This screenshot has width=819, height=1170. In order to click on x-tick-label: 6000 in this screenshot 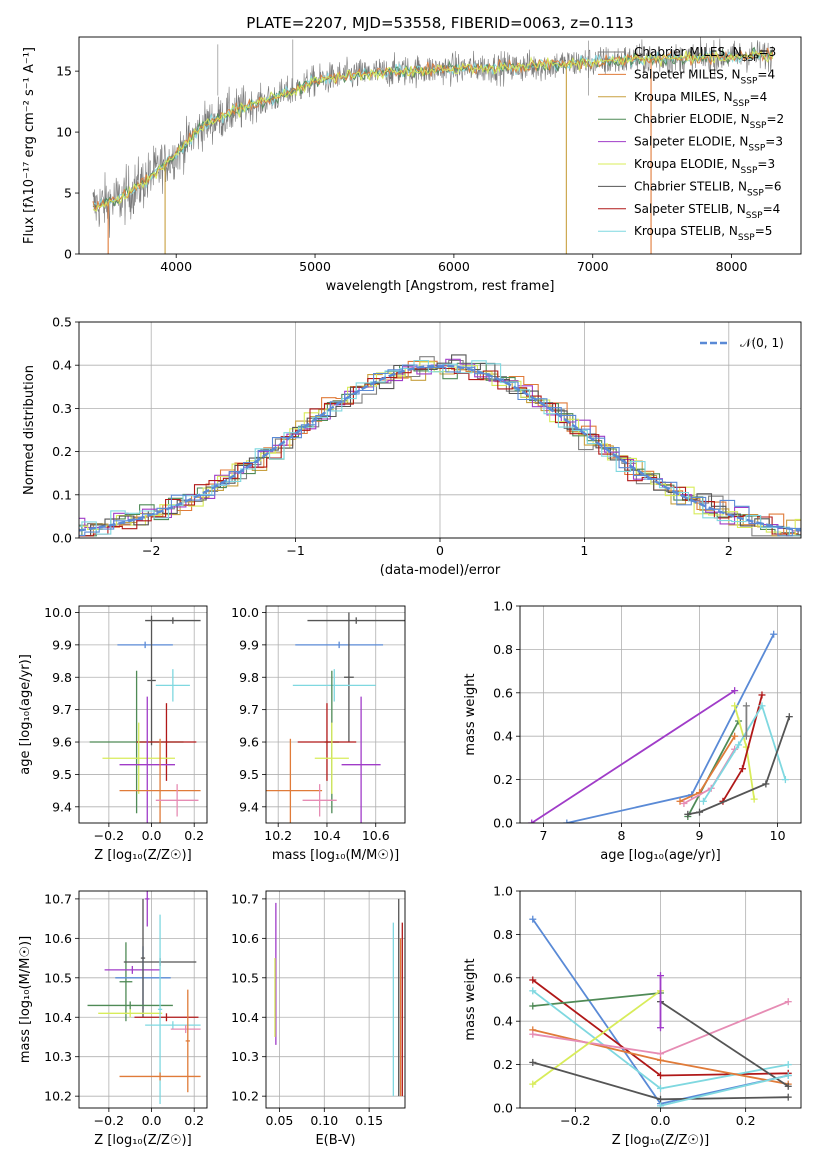, I will do `click(454, 266)`.